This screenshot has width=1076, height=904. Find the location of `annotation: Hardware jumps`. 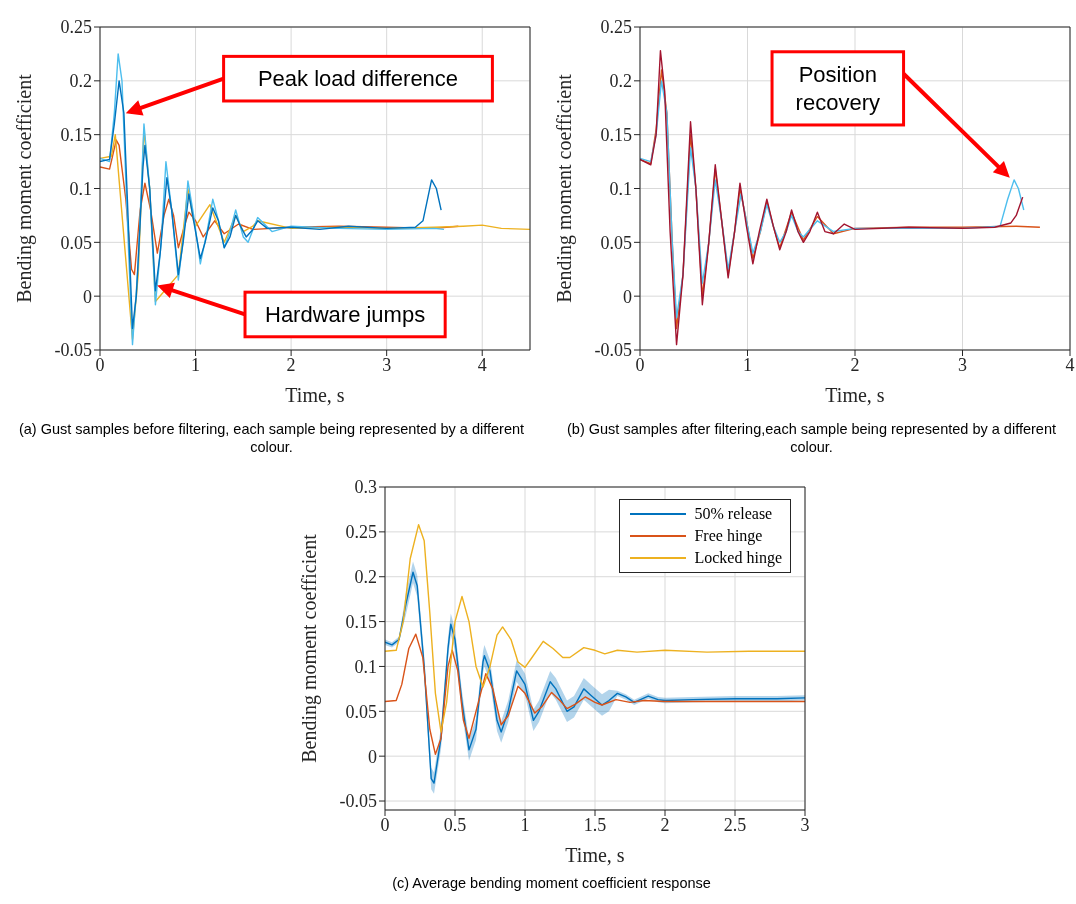

annotation: Hardware jumps is located at coordinates (345, 314).